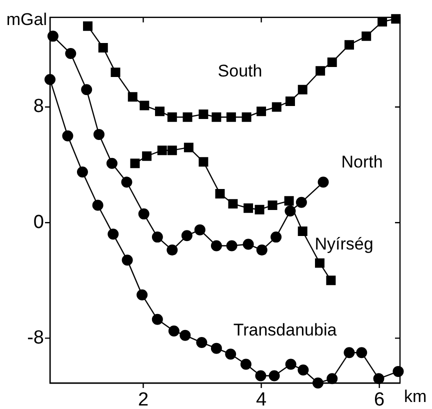 This screenshot has width=432, height=409. I want to click on x-tick-label: 2, so click(143, 399).